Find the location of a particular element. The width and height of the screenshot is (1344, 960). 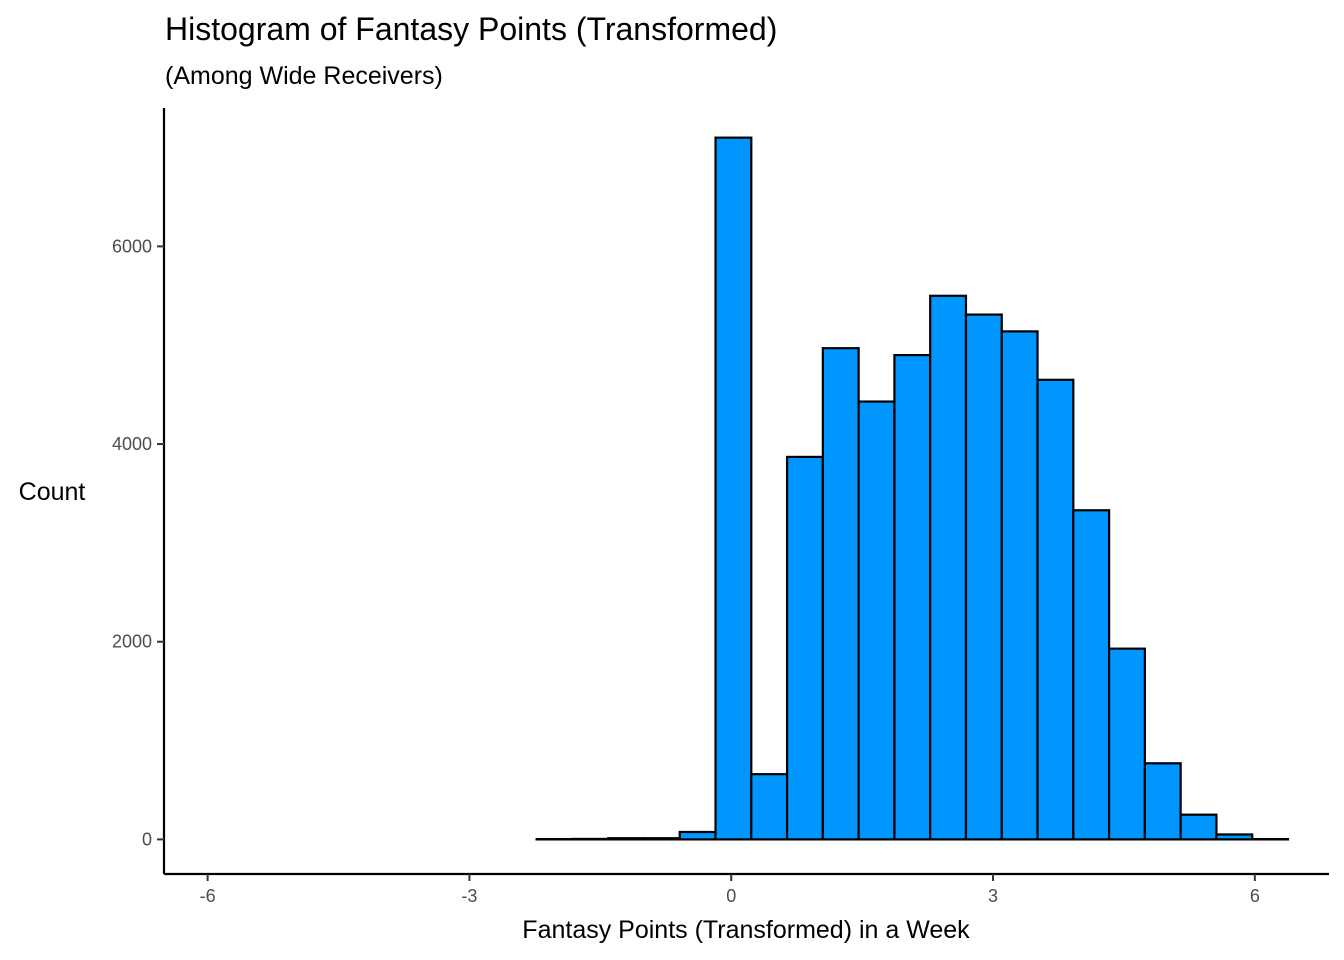

x-tick-label-3: 3 is located at coordinates (993, 896).